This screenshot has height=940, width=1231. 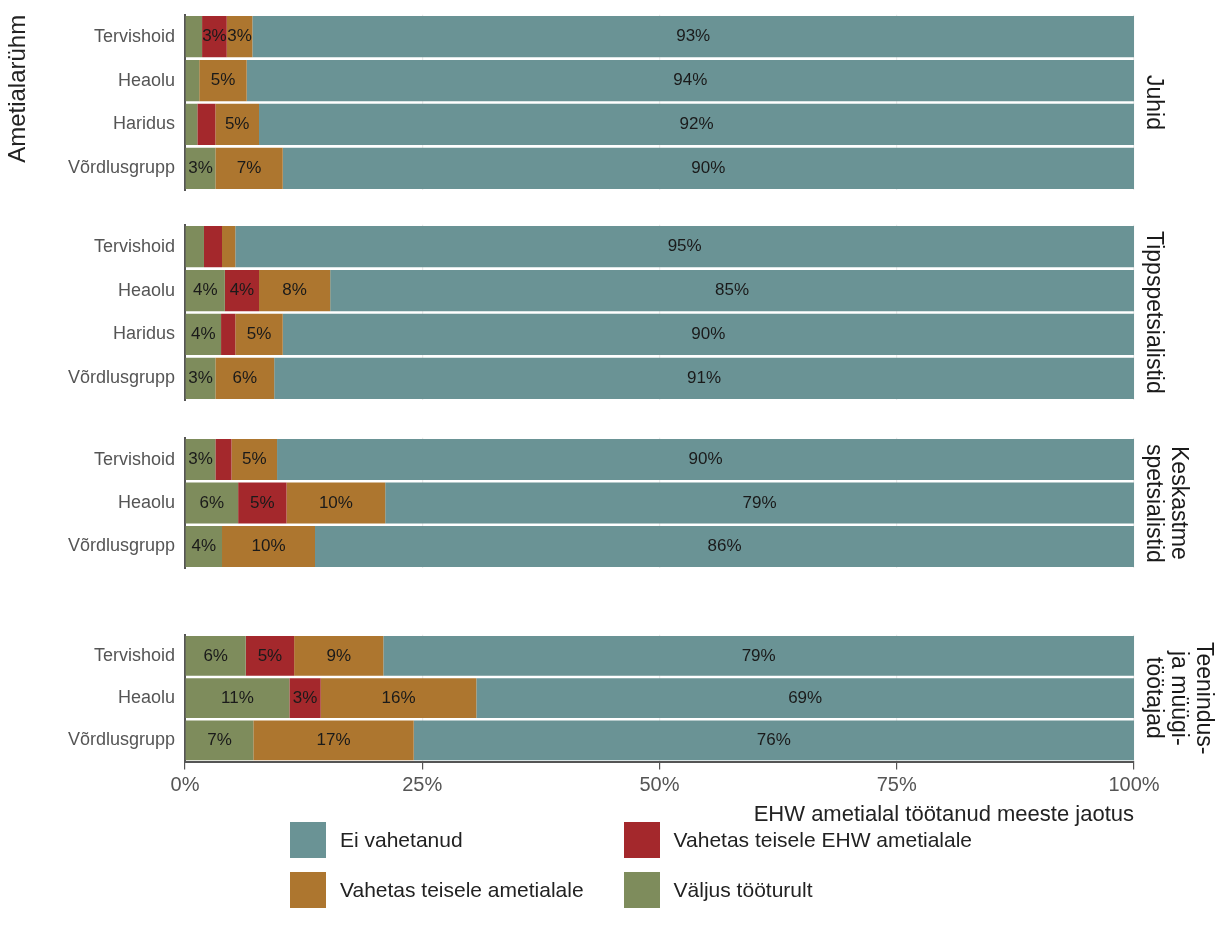 What do you see at coordinates (333, 740) in the screenshot?
I see `data-label: 17%` at bounding box center [333, 740].